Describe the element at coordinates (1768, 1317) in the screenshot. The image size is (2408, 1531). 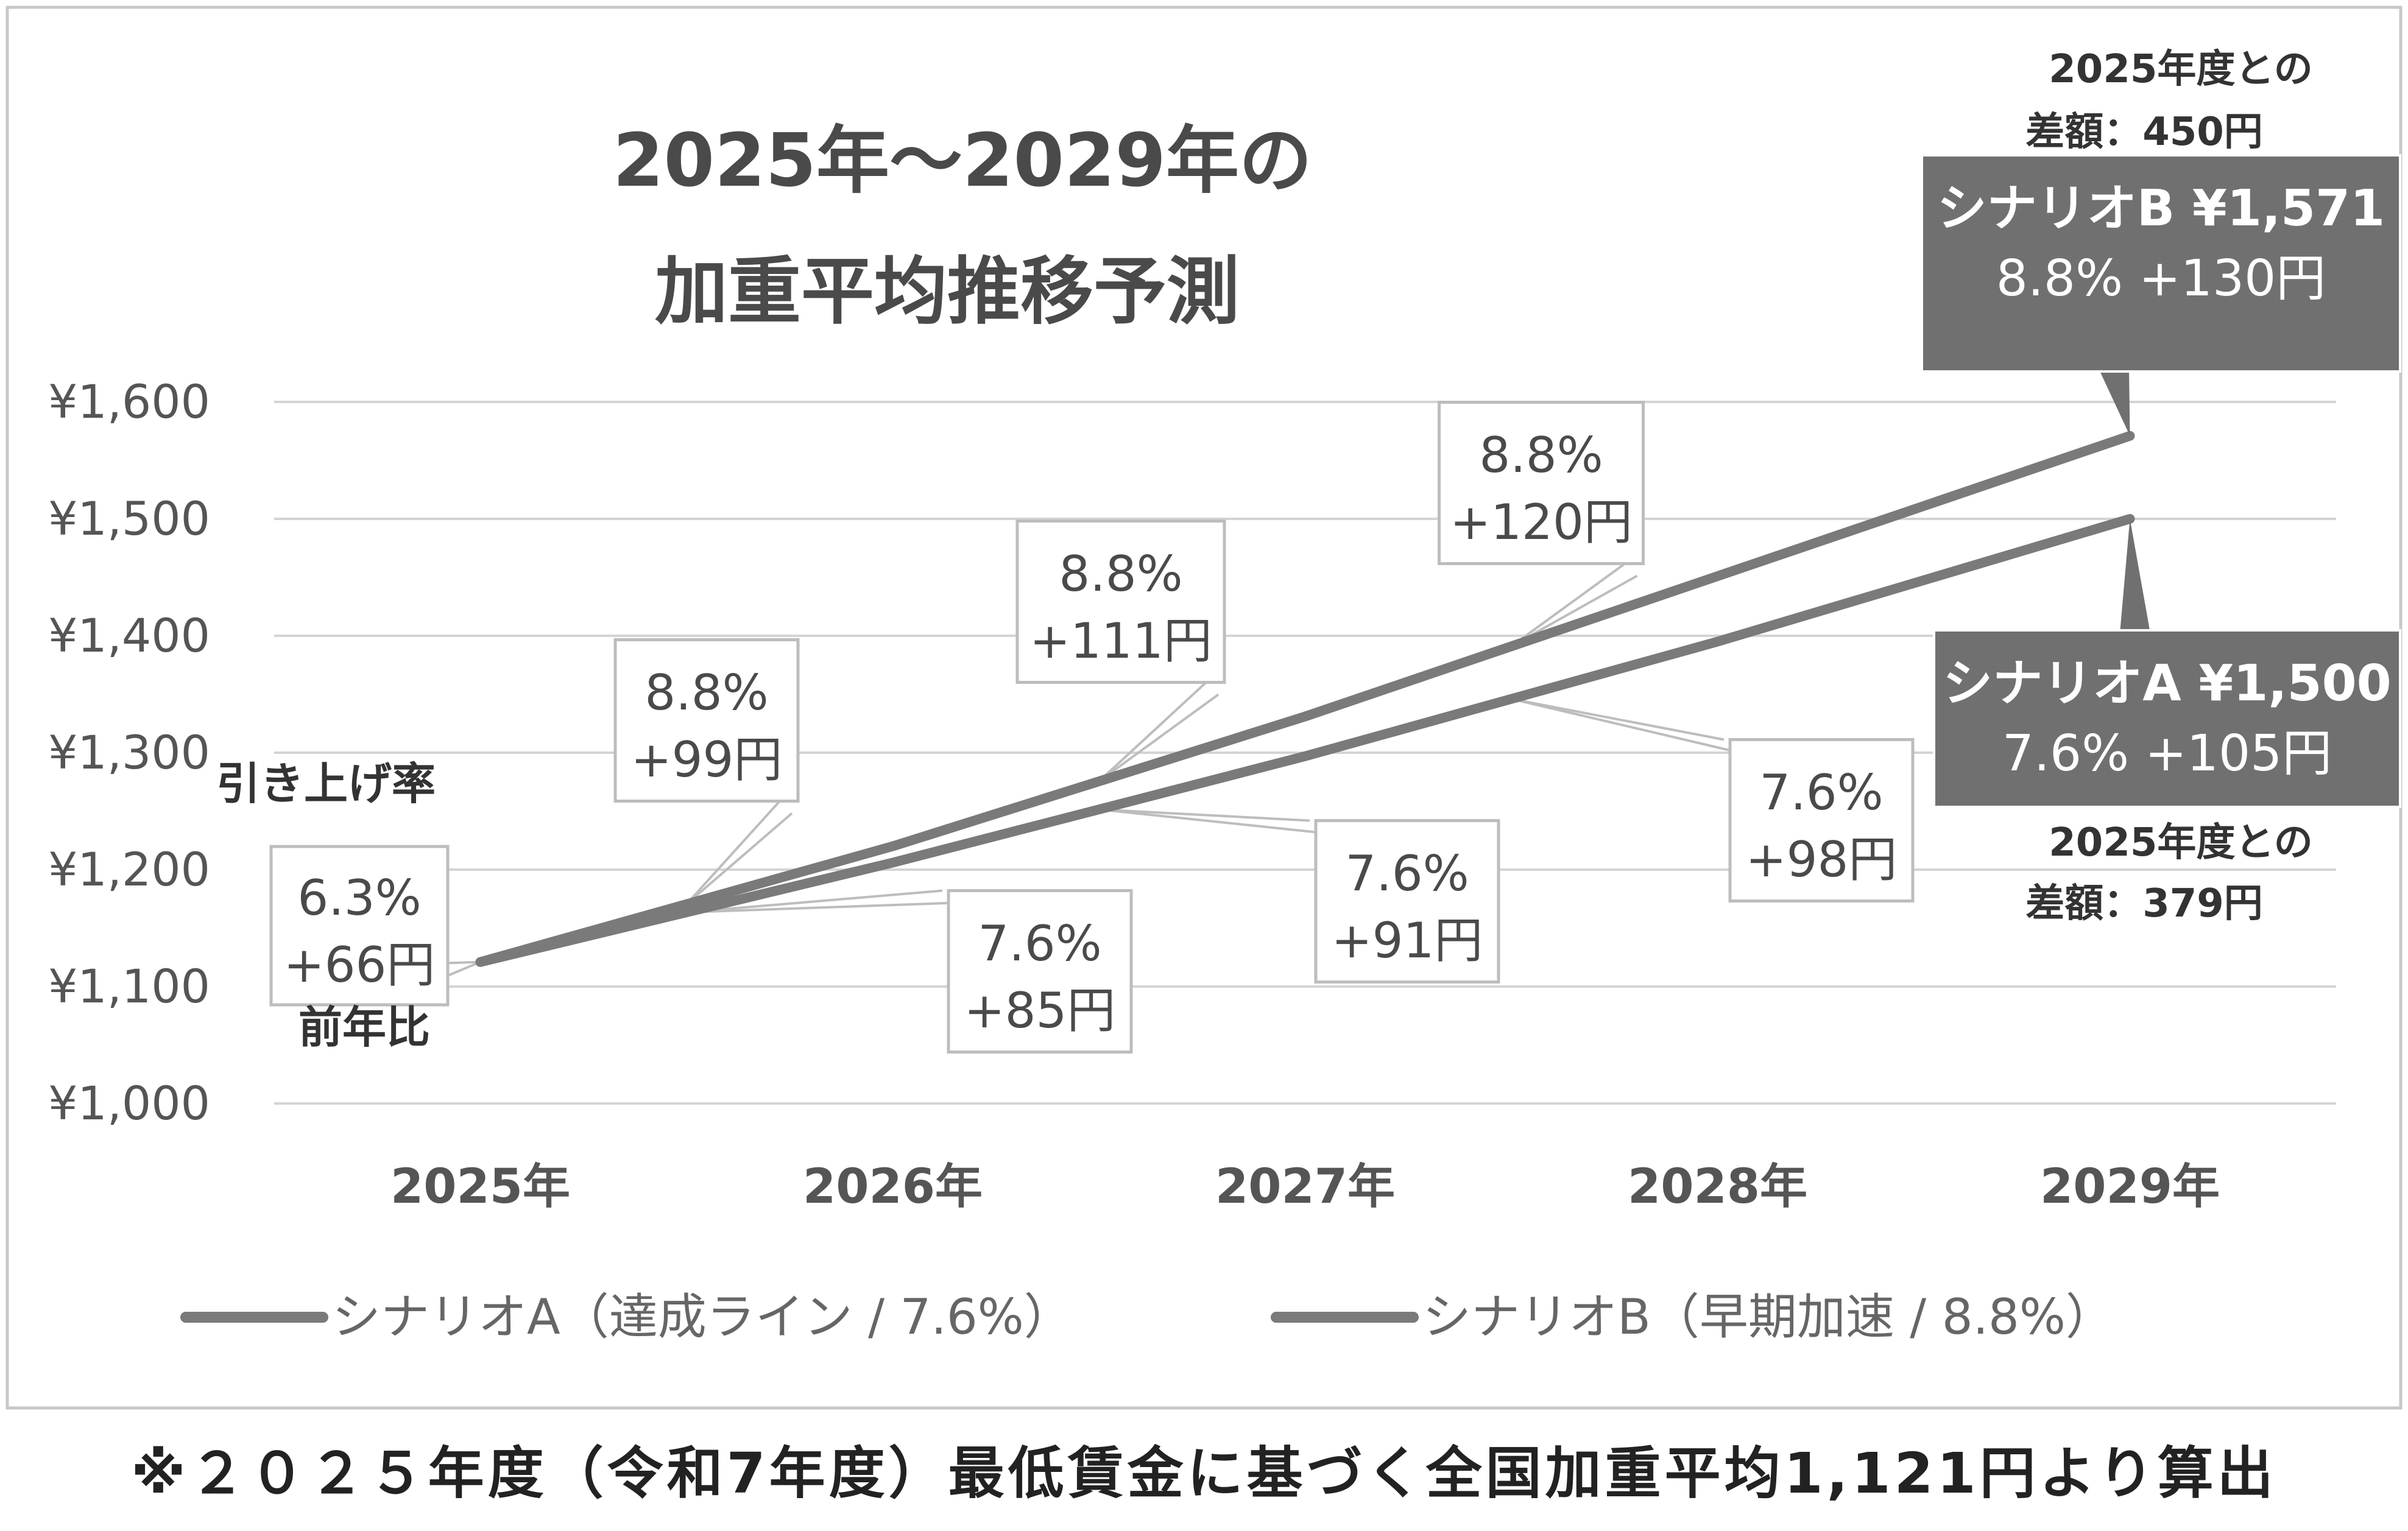
I see `legend-label: シナリオB（早期加速 / 8.8%）` at that location.